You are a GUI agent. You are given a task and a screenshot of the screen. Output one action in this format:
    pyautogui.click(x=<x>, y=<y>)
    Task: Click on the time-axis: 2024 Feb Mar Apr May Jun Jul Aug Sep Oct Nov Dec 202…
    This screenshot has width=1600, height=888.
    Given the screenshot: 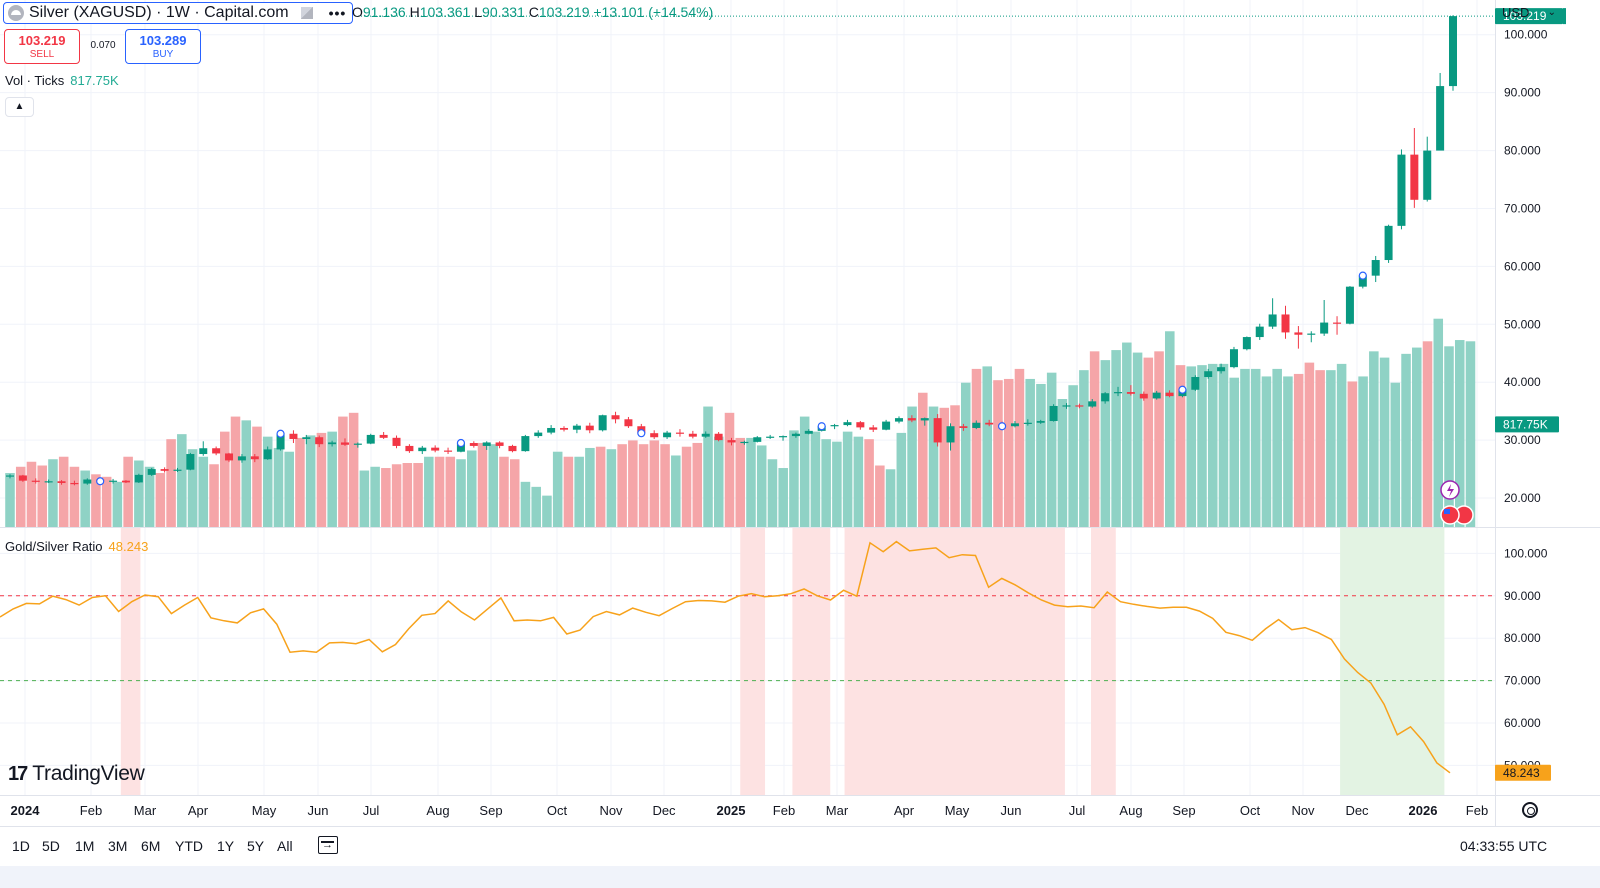 What is the action you would take?
    pyautogui.click(x=750, y=810)
    